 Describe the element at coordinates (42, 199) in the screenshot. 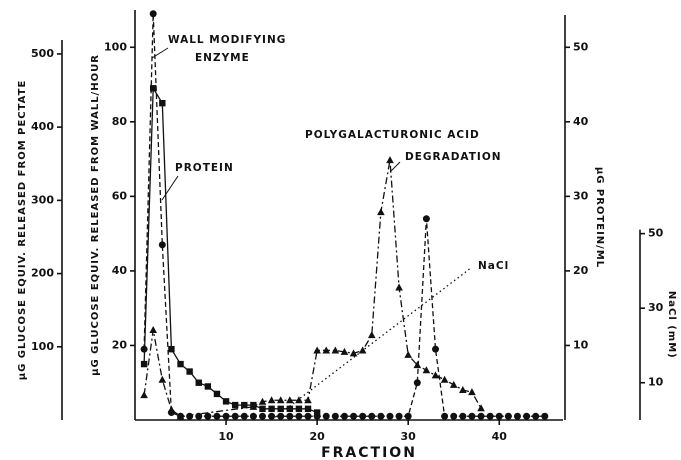

I see `y-tick-label: 300` at that location.